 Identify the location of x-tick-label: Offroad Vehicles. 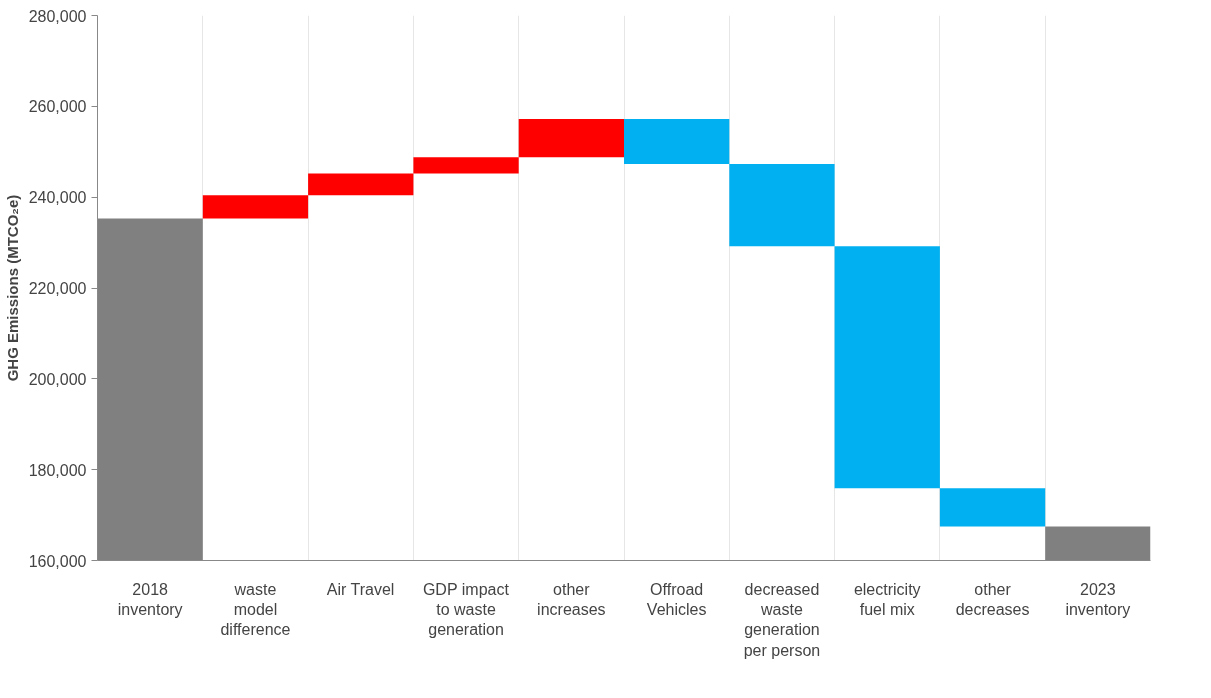
(676, 599).